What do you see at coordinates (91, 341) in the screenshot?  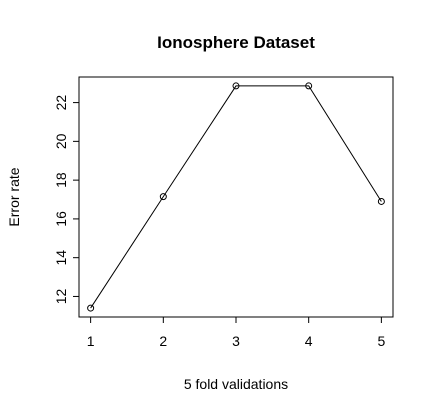 I see `x-tick-label: 1` at bounding box center [91, 341].